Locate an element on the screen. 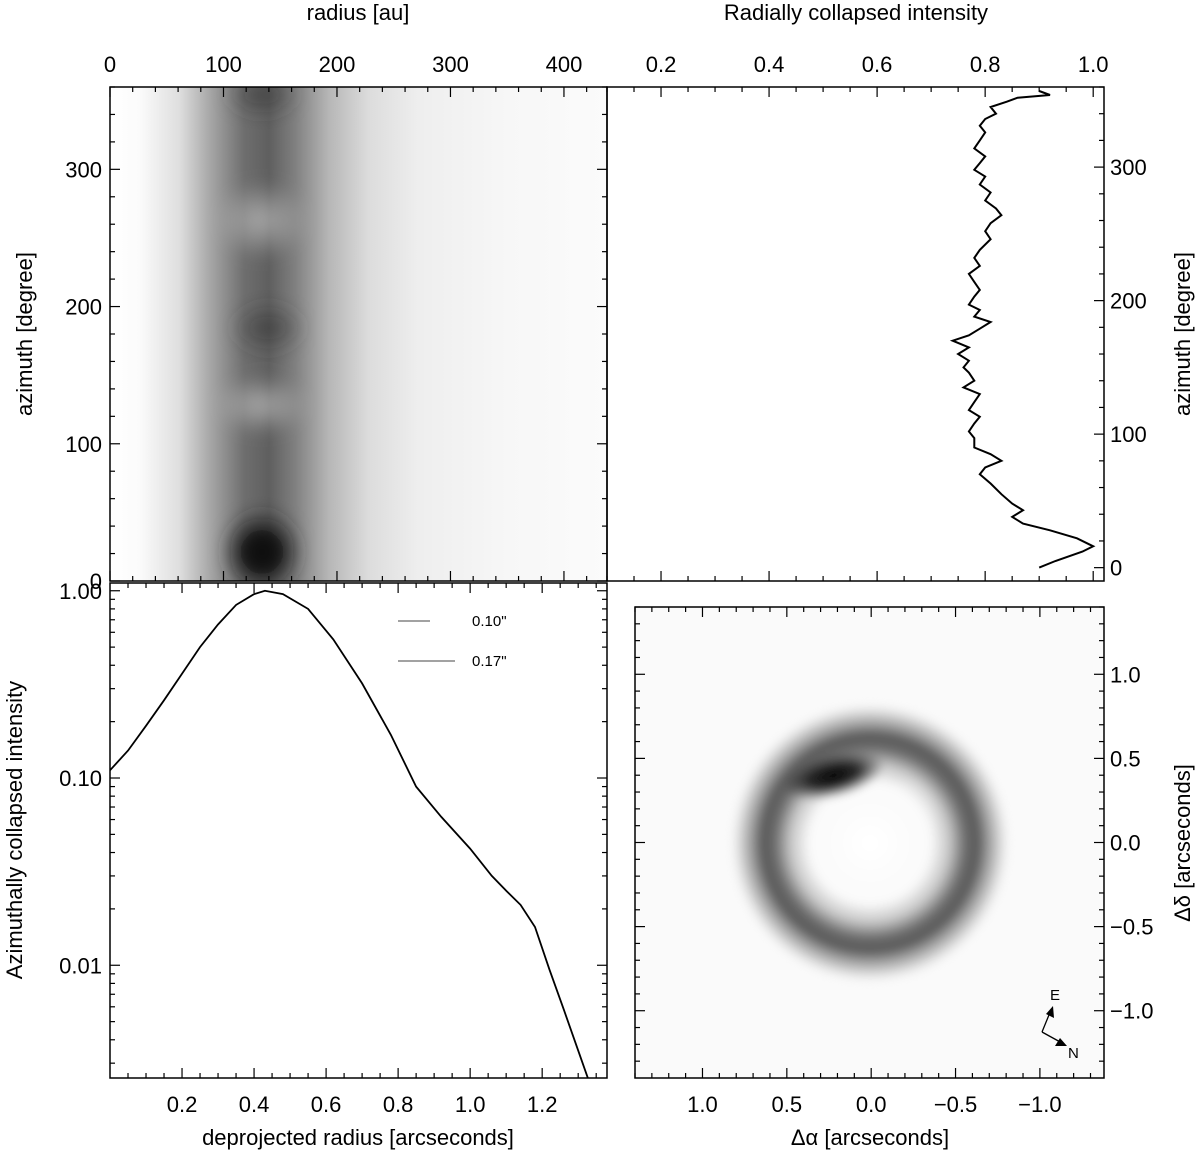  azimuthal-profile-y-tick-label: 300 is located at coordinates (1128, 167).